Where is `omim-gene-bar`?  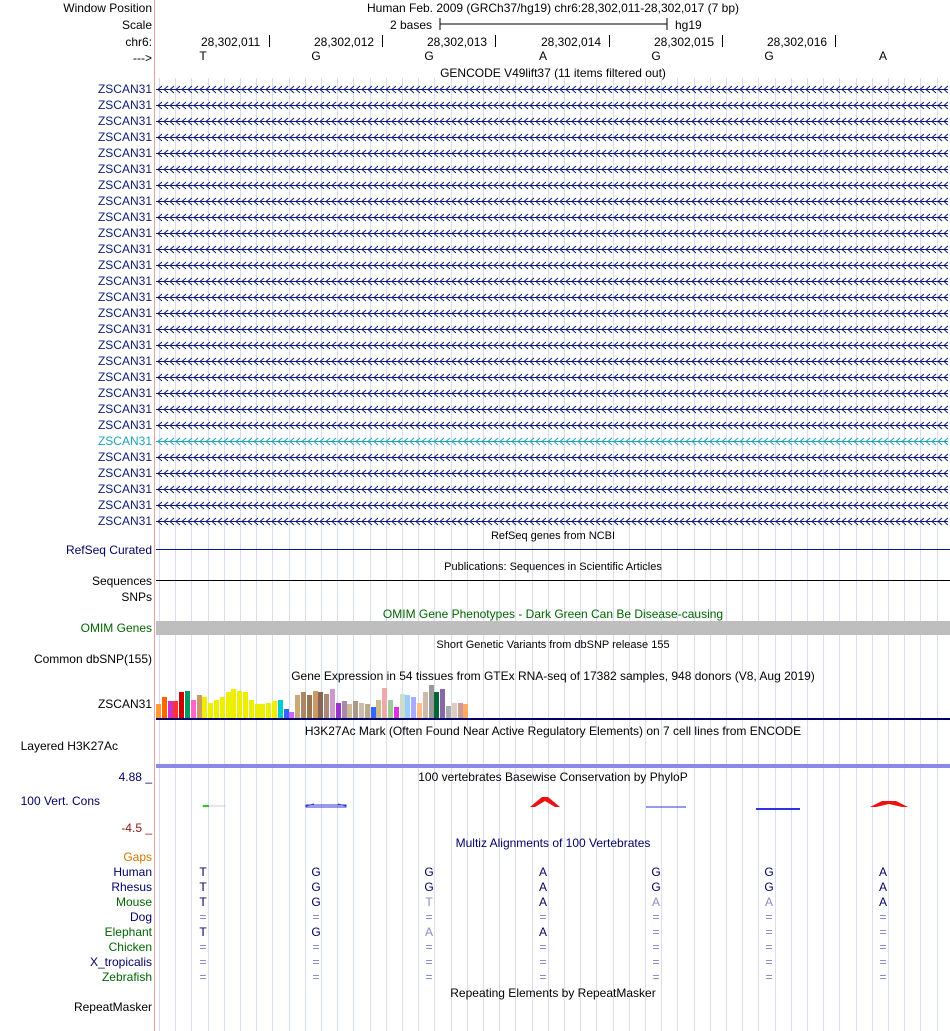
omim-gene-bar is located at coordinates (553, 628).